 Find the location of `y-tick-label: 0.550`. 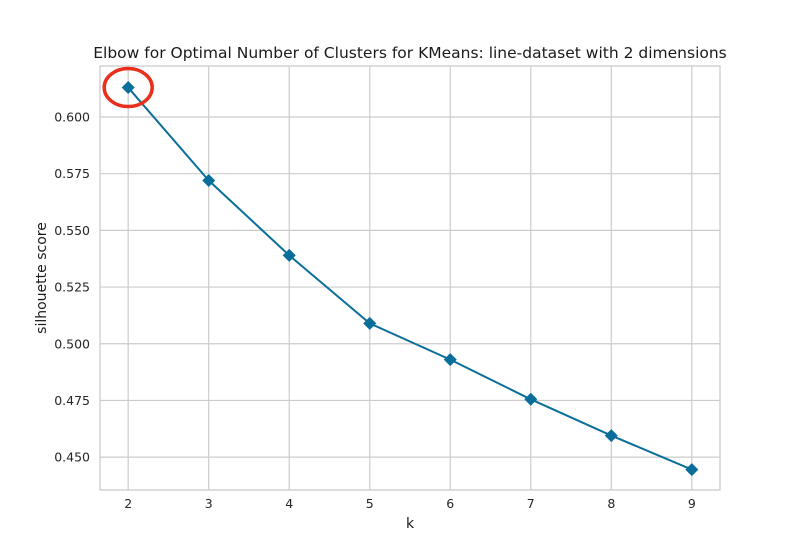

y-tick-label: 0.550 is located at coordinates (72, 230).